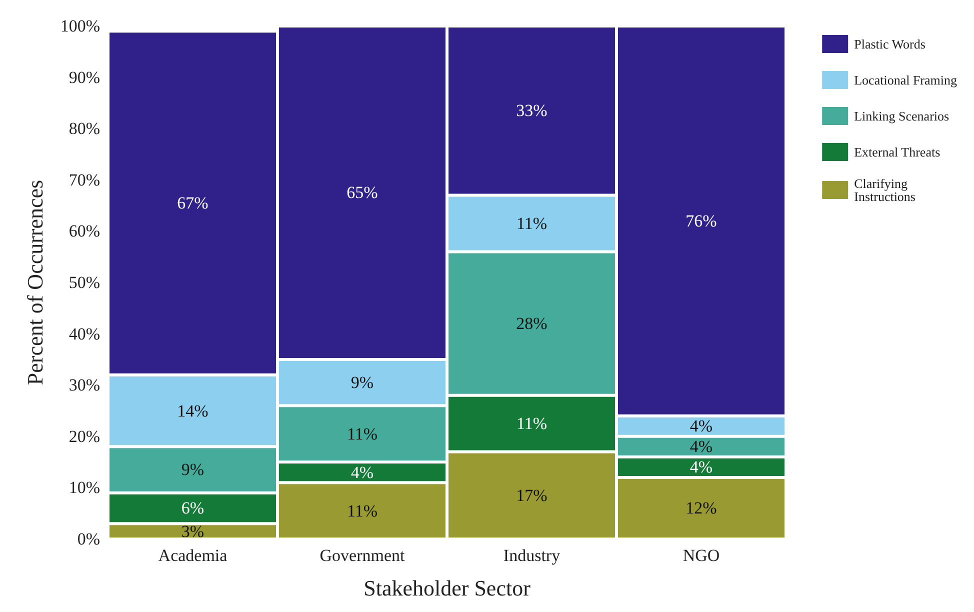 Image resolution: width=974 pixels, height=612 pixels. Describe the element at coordinates (701, 555) in the screenshot. I see `x-tick-label: NGO` at that location.